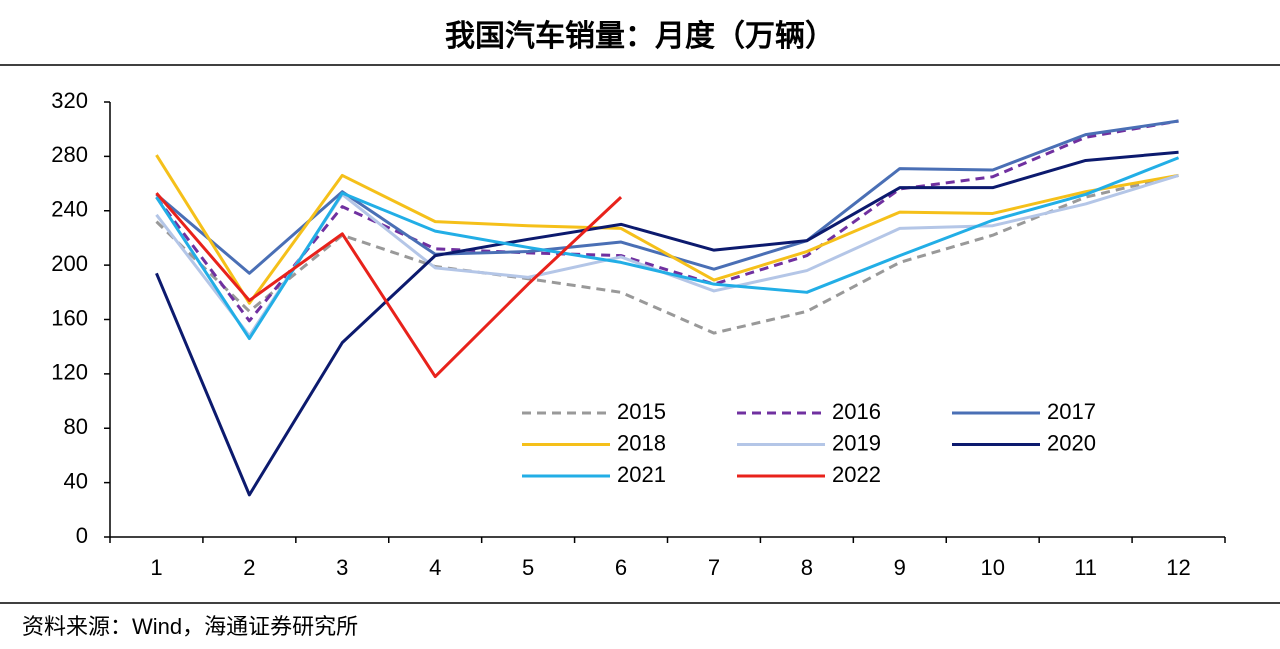 The image size is (1280, 649). What do you see at coordinates (992, 567) in the screenshot?
I see `x-tick-label: 10` at bounding box center [992, 567].